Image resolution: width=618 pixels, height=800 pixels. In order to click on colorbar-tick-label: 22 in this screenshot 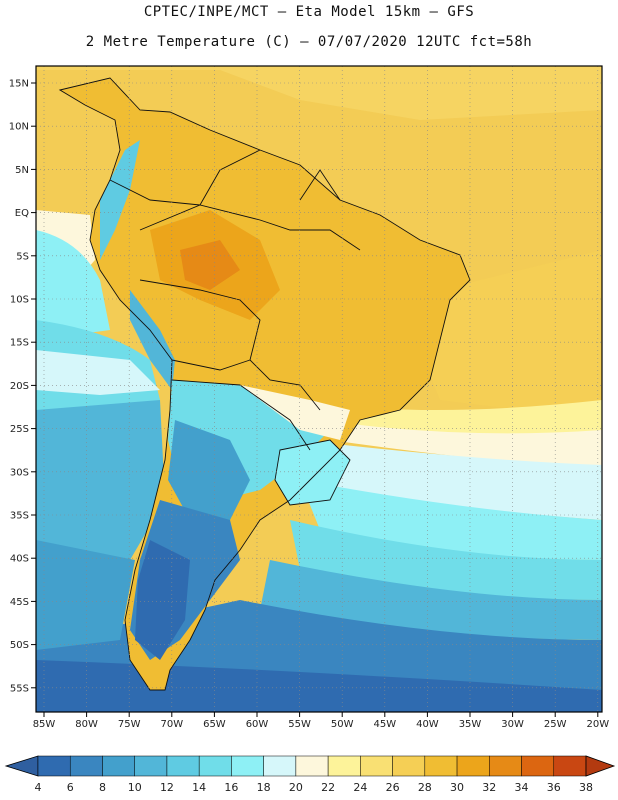, I will do `click(328, 787)`.